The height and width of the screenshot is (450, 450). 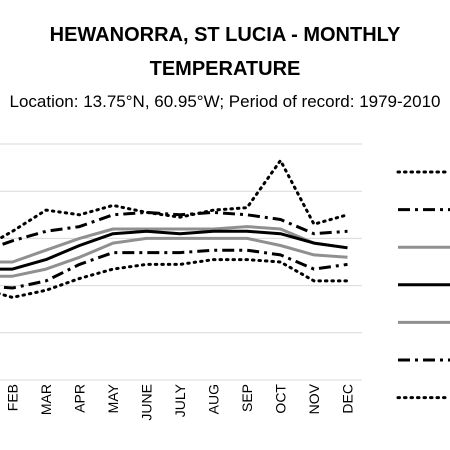 What do you see at coordinates (13, 397) in the screenshot?
I see `x-tick-label: FEB` at bounding box center [13, 397].